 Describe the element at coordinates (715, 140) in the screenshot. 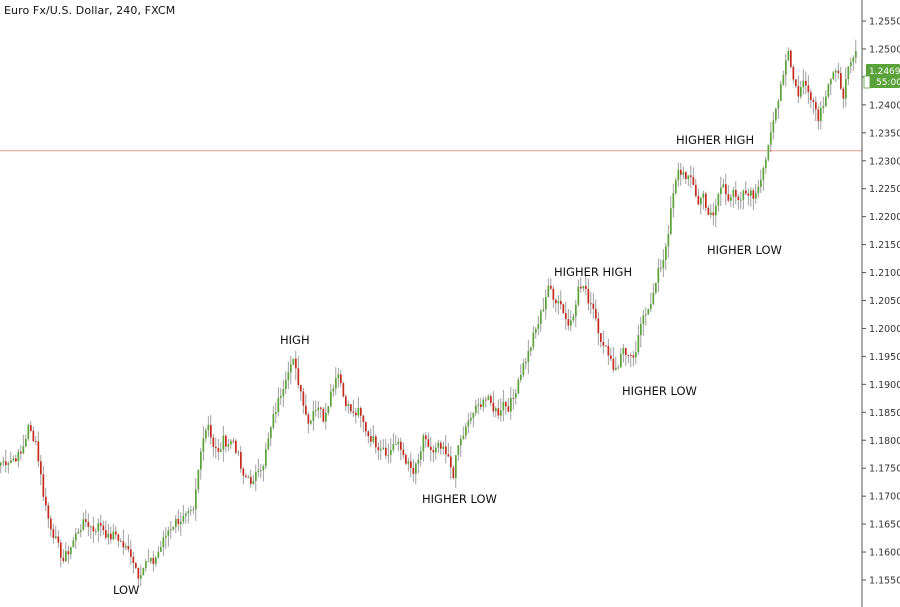

I see `annotation-higher-high-2: HIGHER HIGH` at that location.